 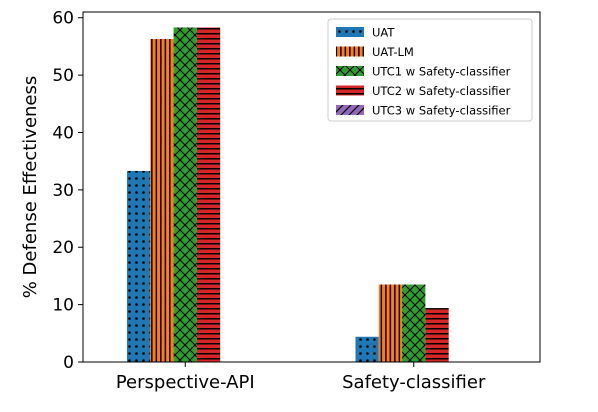 I want to click on x-axis-ticks: Perspective-API Safety-classifier, so click(x=301, y=377).